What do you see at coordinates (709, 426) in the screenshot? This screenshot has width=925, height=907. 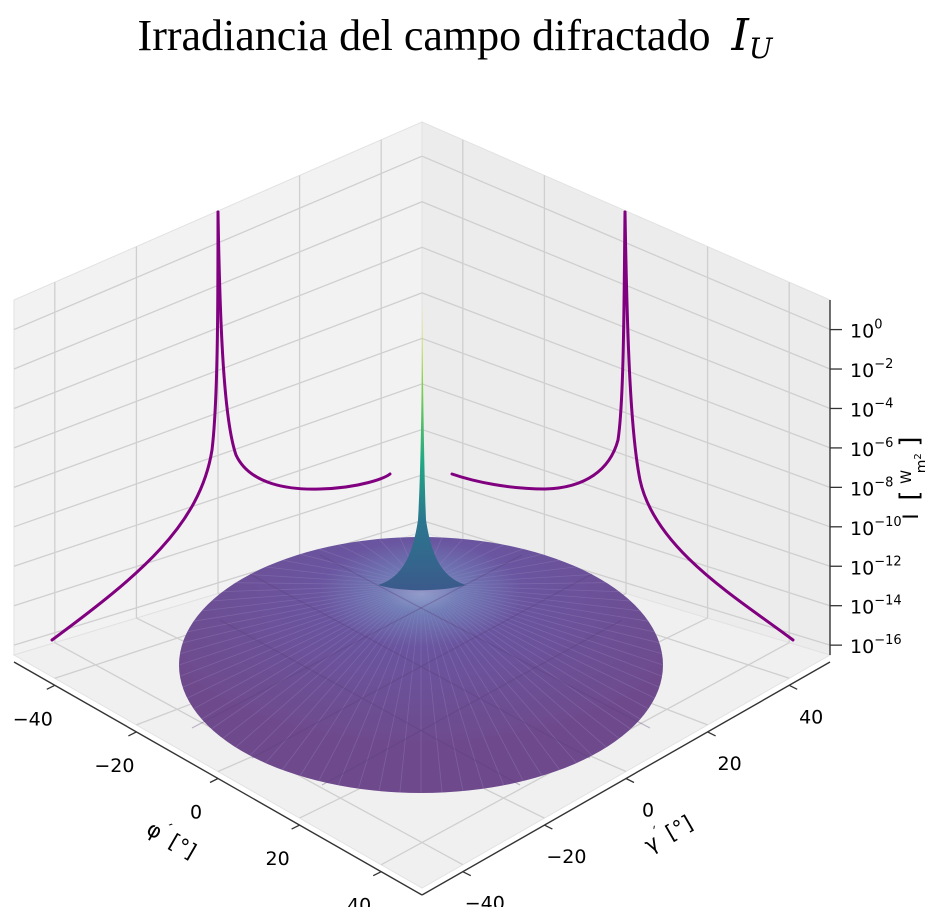 I see `projection-curve-right-tail` at bounding box center [709, 426].